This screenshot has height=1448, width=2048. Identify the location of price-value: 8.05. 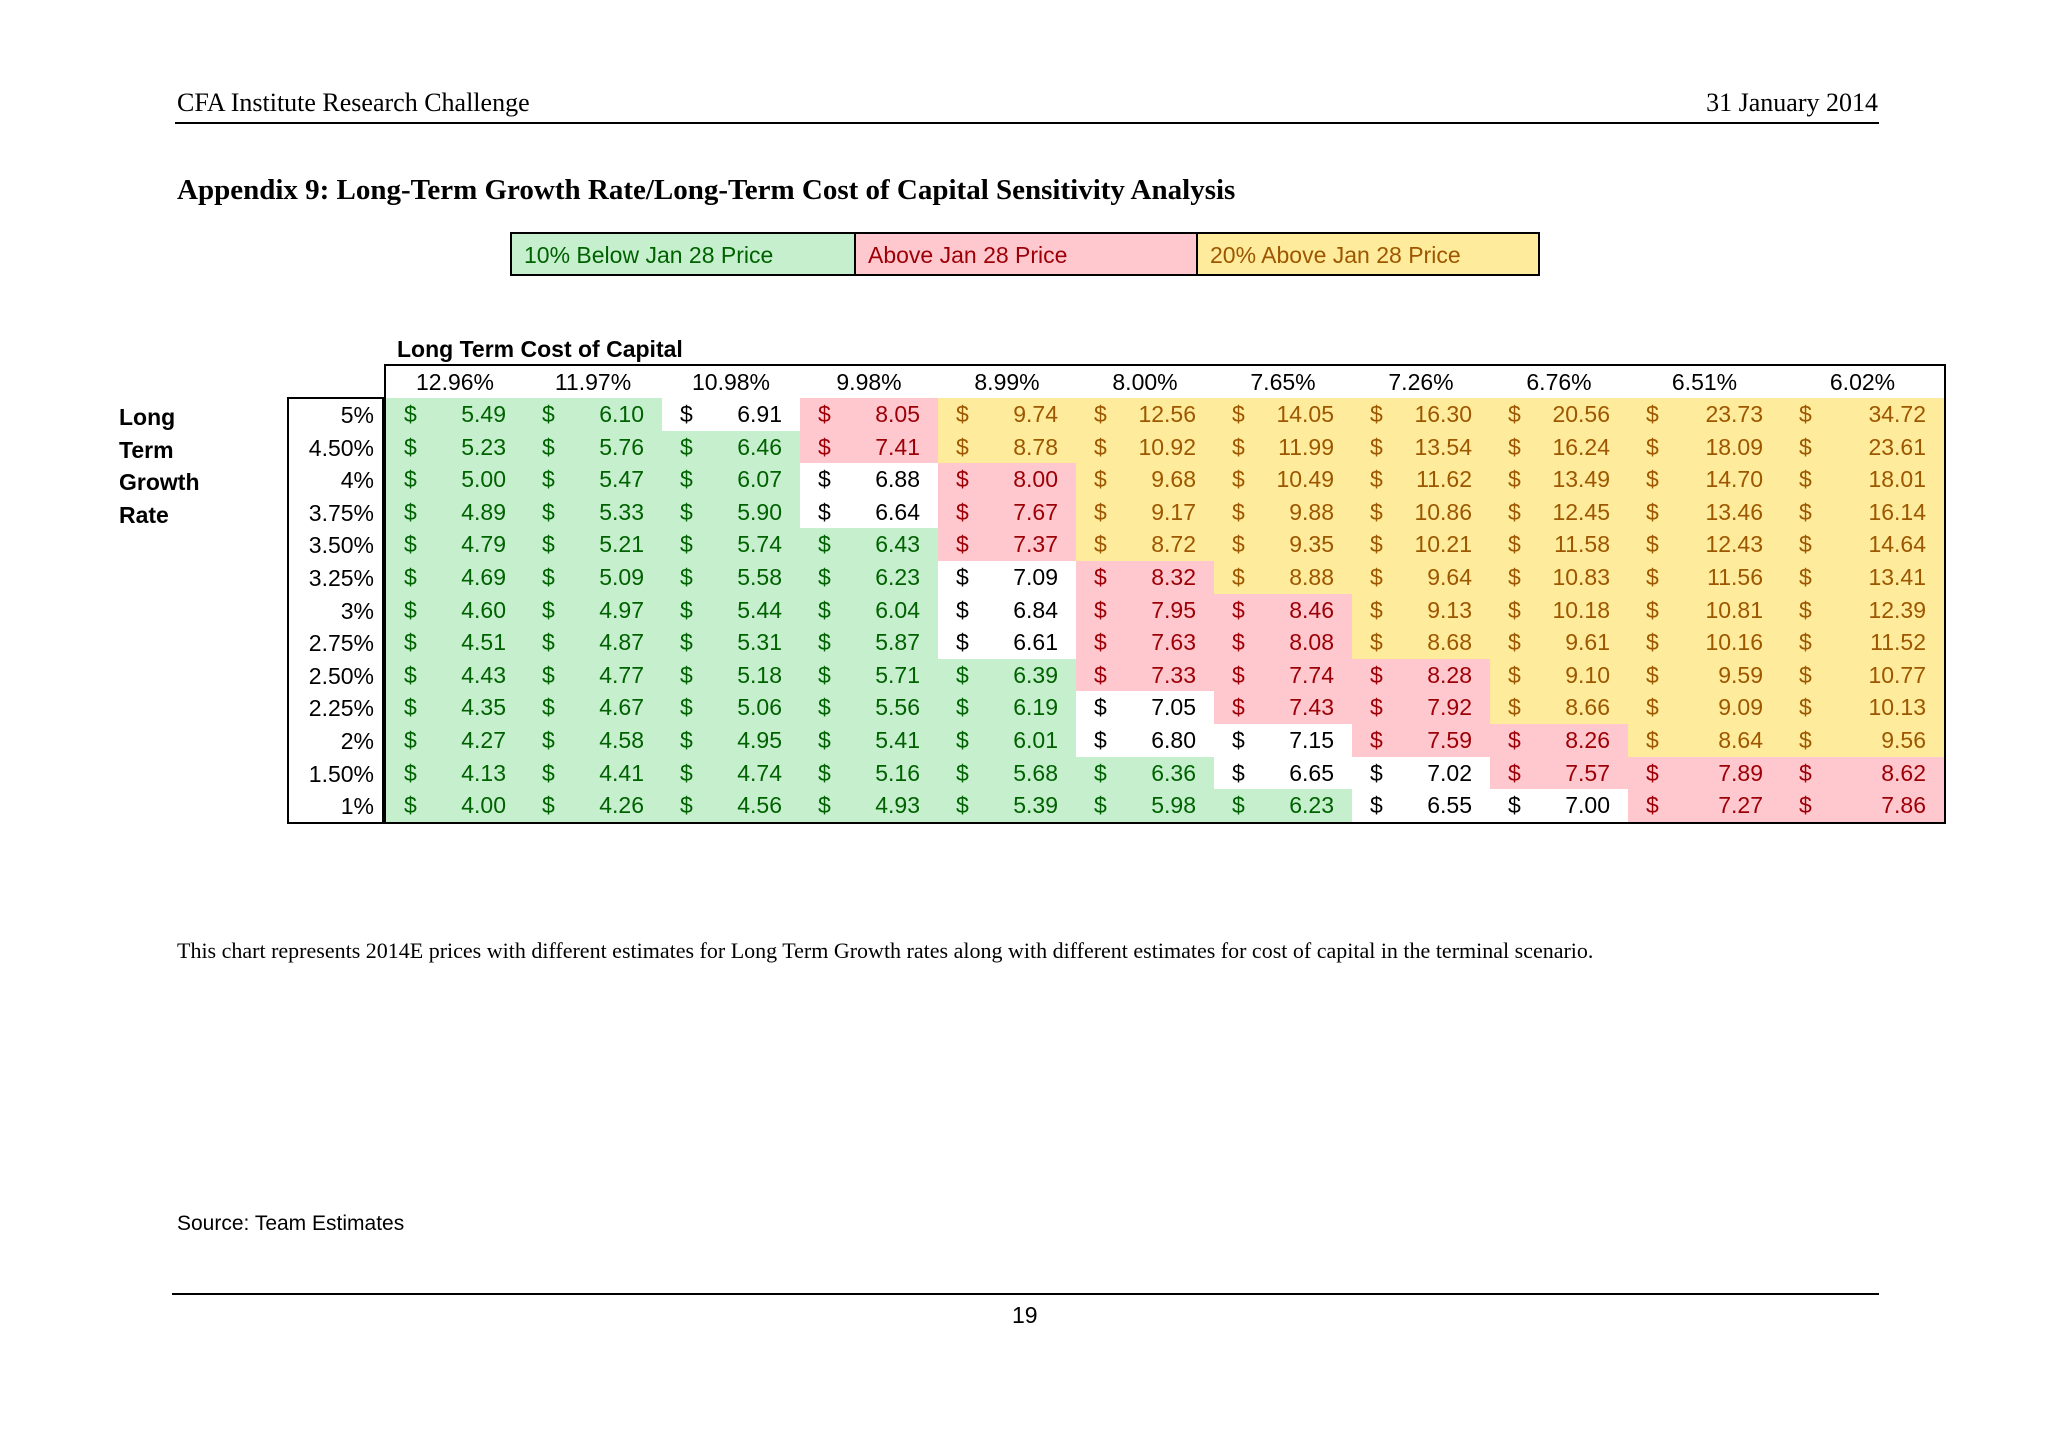
(897, 414).